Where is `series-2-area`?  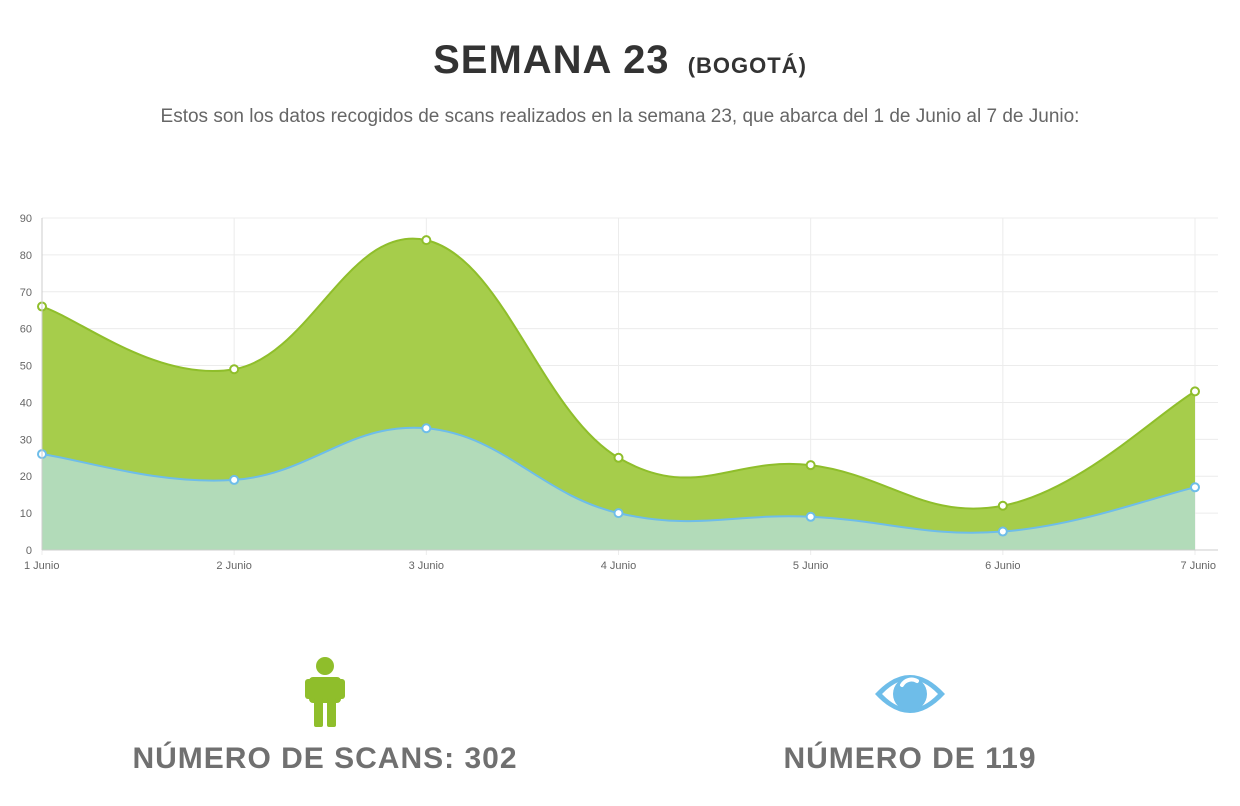
series-2-area is located at coordinates (618, 488).